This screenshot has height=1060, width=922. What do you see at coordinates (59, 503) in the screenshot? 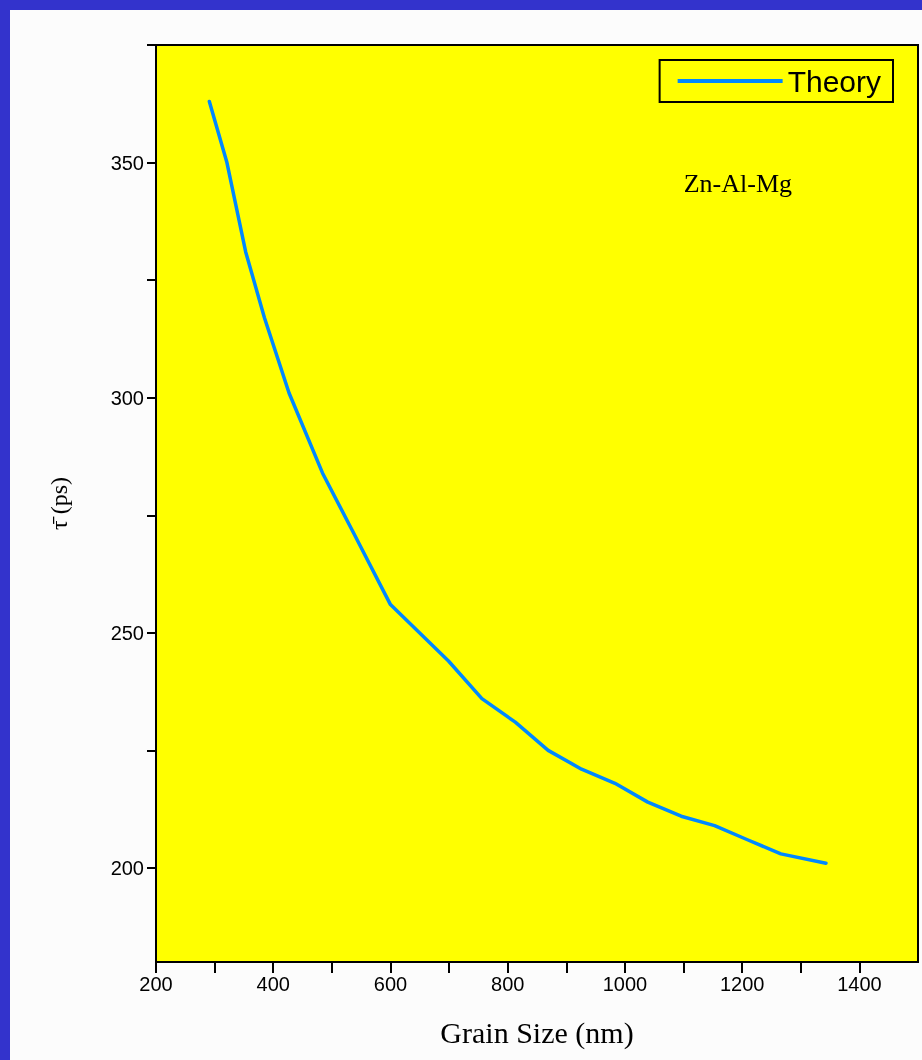
I see `y-axis-title: τ̄ (ps)` at bounding box center [59, 503].